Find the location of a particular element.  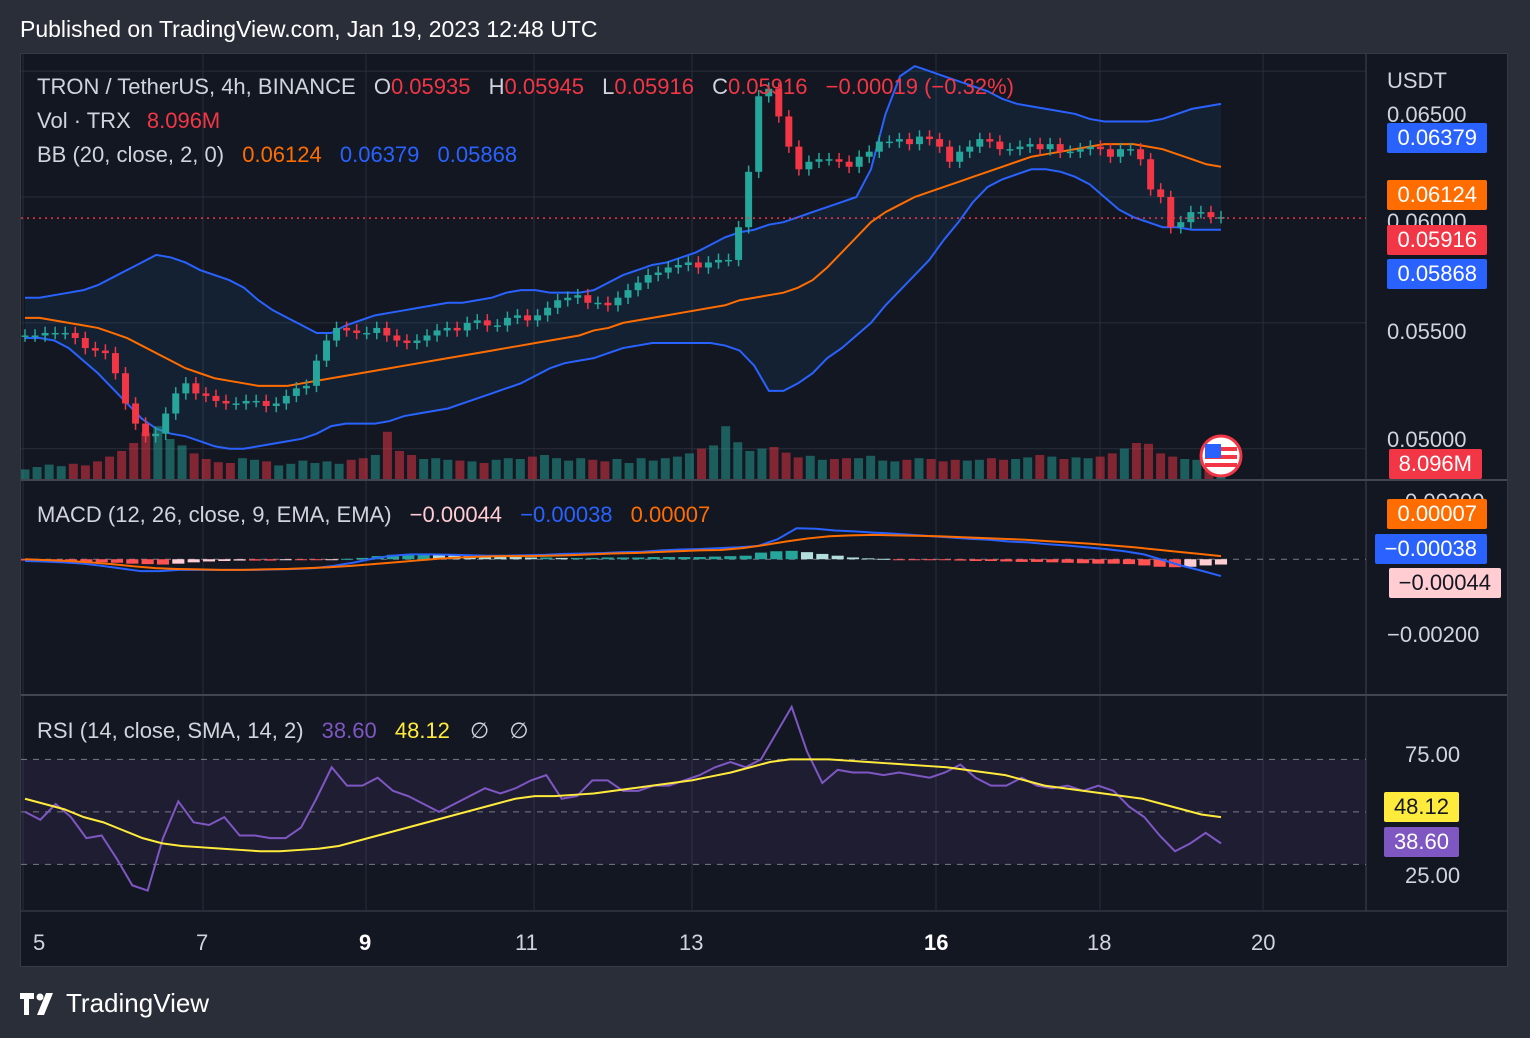

change-value: −0.00019 (−0.32%) is located at coordinates (919, 86).